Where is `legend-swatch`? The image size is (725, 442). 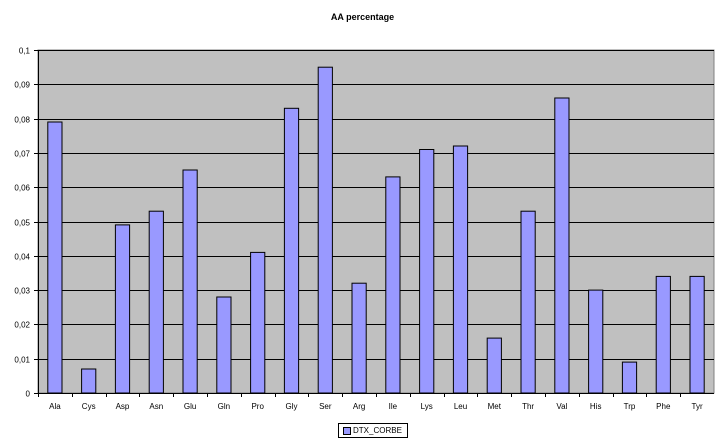 legend-swatch is located at coordinates (347, 430).